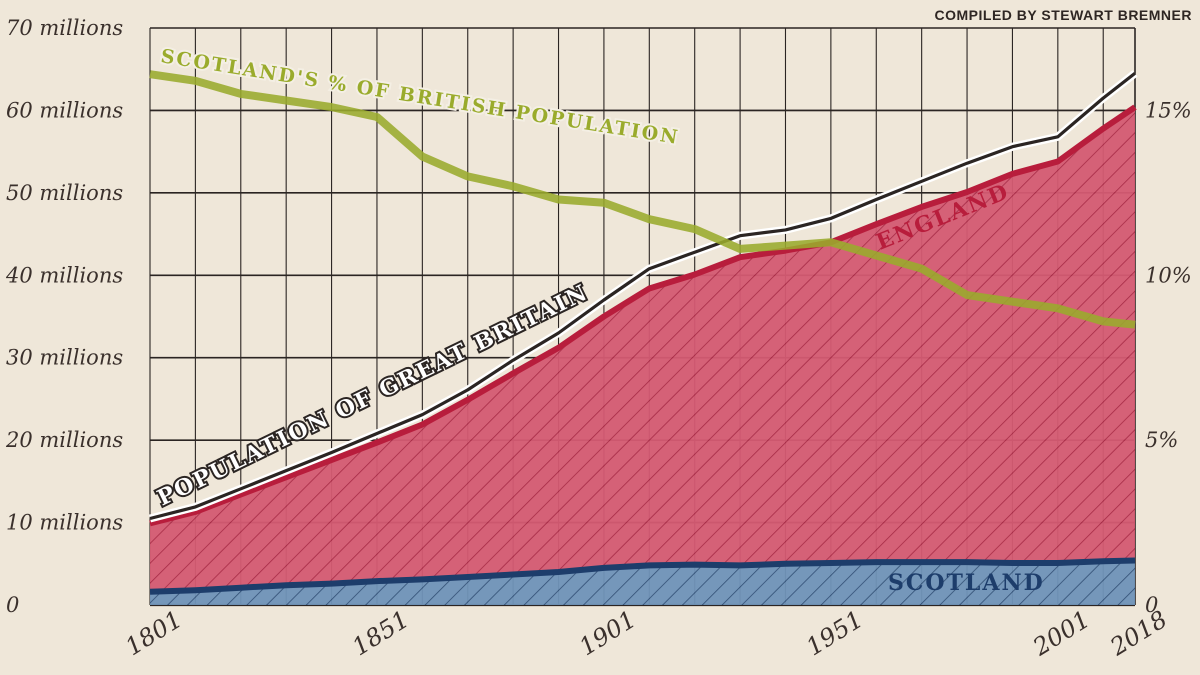 Image resolution: width=1200 pixels, height=675 pixels. I want to click on scotland-line, so click(642, 576).